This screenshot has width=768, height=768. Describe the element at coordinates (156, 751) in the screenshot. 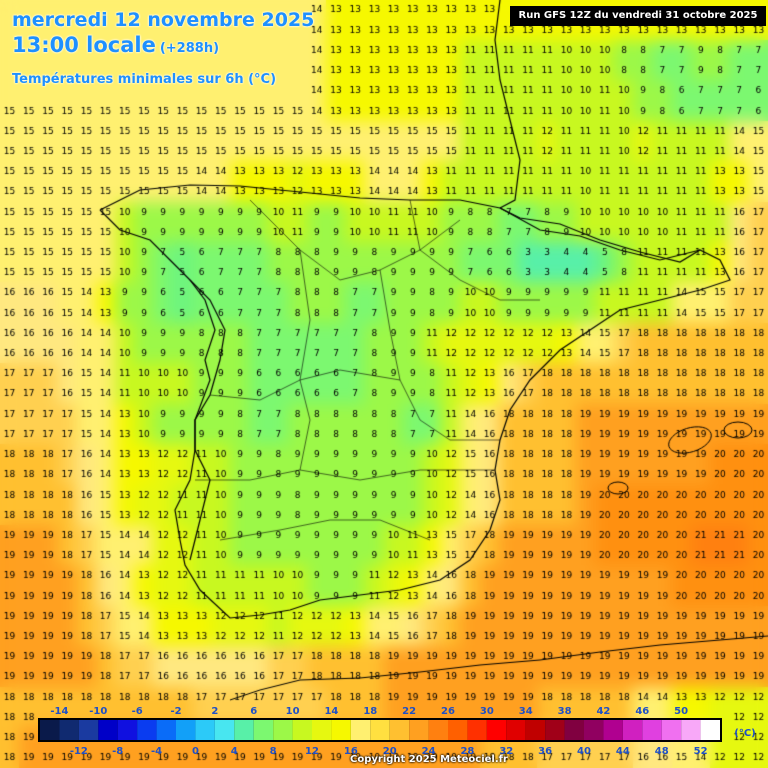

I see `legend-tick-label: -4` at that location.